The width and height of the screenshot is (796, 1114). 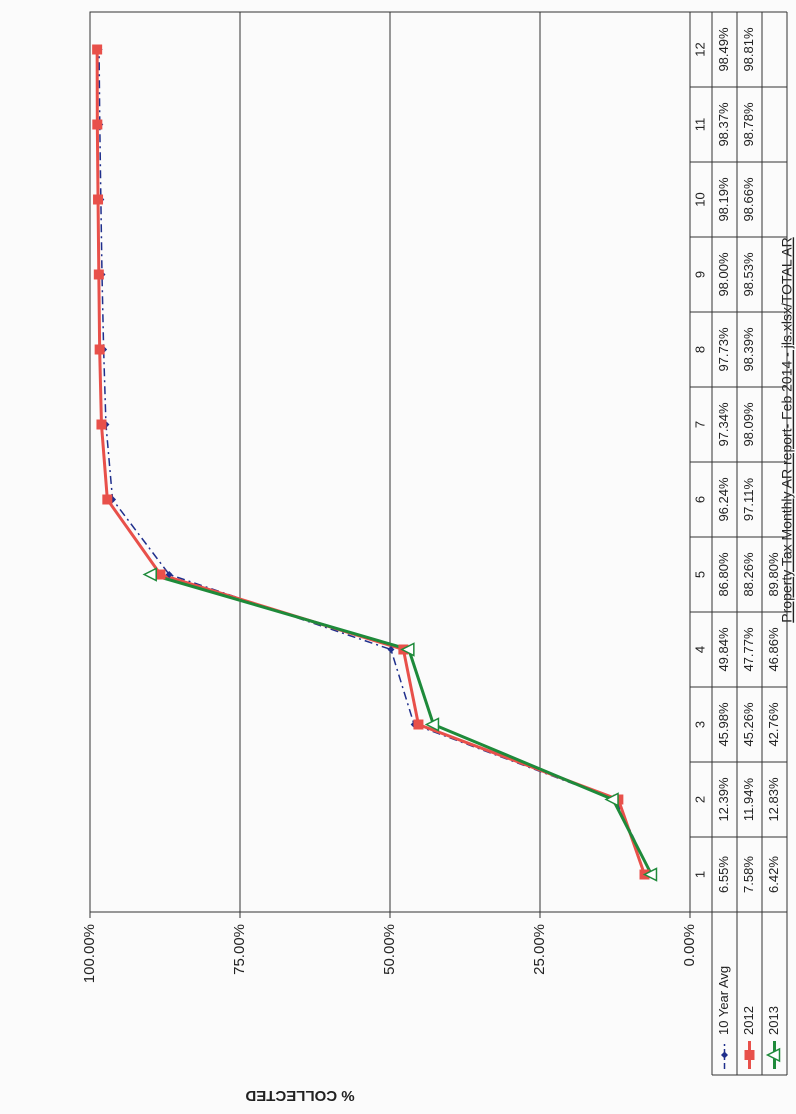 I want to click on legend-label: 2013, so click(x=773, y=1020).